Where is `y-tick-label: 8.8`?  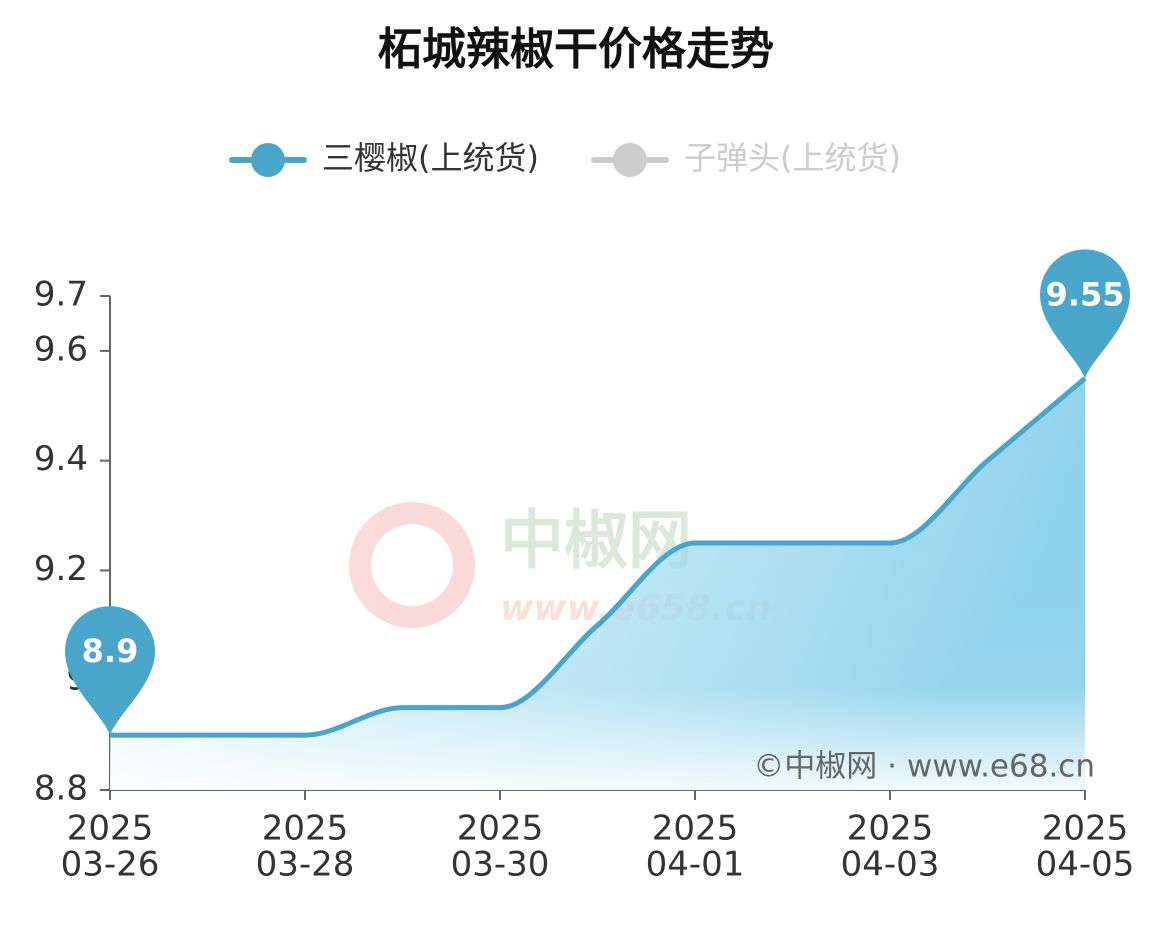
y-tick-label: 8.8 is located at coordinates (61, 789).